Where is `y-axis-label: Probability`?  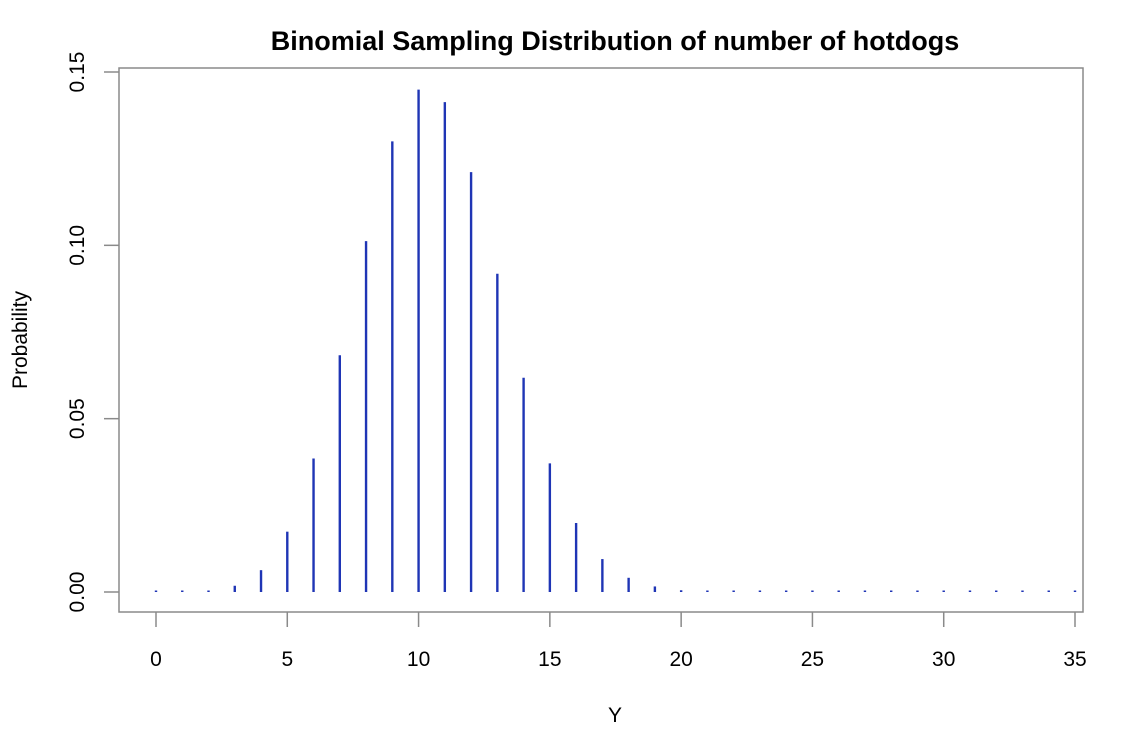 y-axis-label: Probability is located at coordinates (20, 339).